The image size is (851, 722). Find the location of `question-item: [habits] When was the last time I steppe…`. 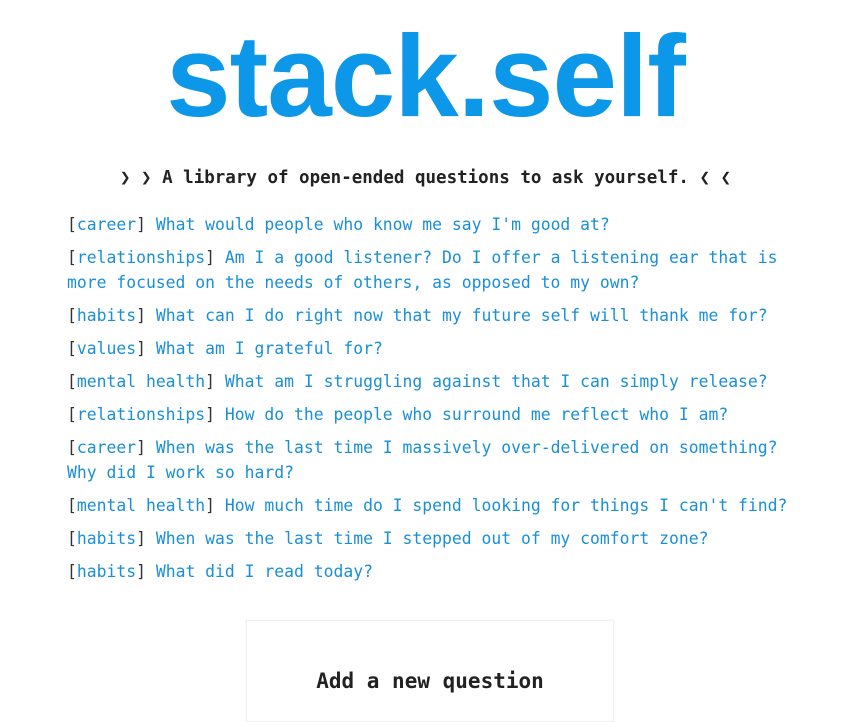

question-item: [habits] When was the last time I steppe… is located at coordinates (432, 538).